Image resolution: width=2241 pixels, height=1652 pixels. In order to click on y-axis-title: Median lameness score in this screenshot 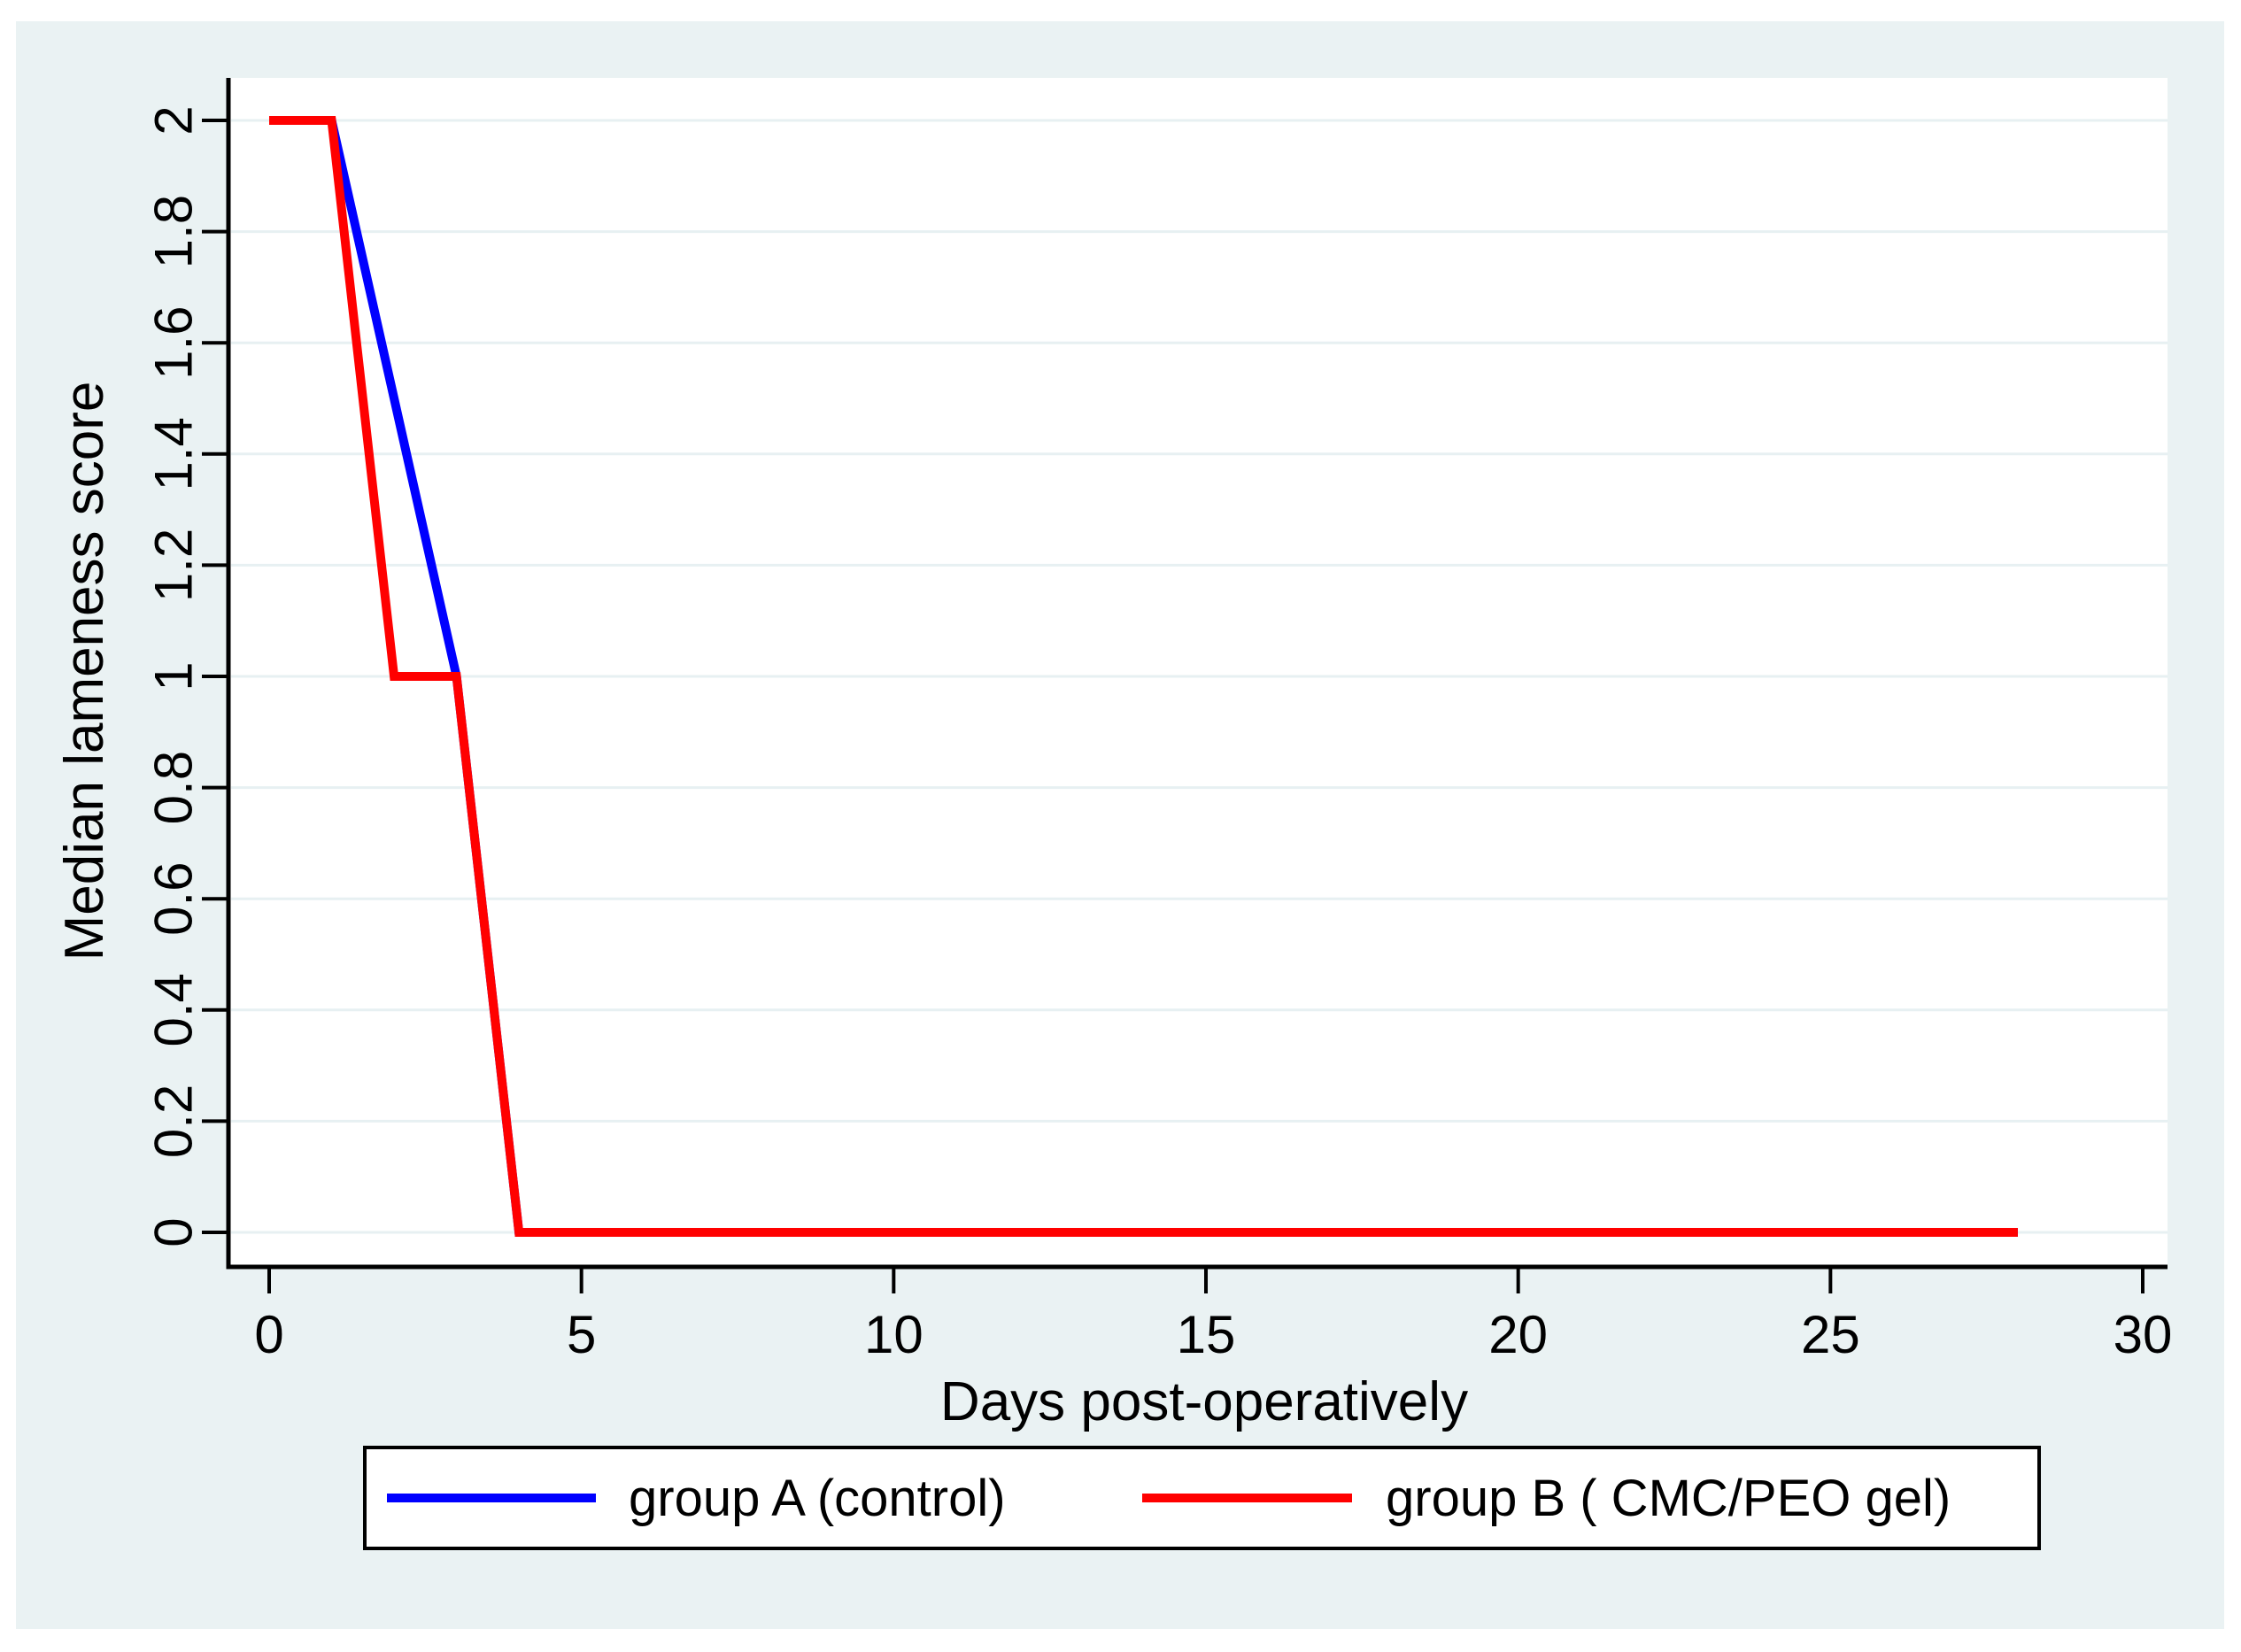, I will do `click(84, 671)`.